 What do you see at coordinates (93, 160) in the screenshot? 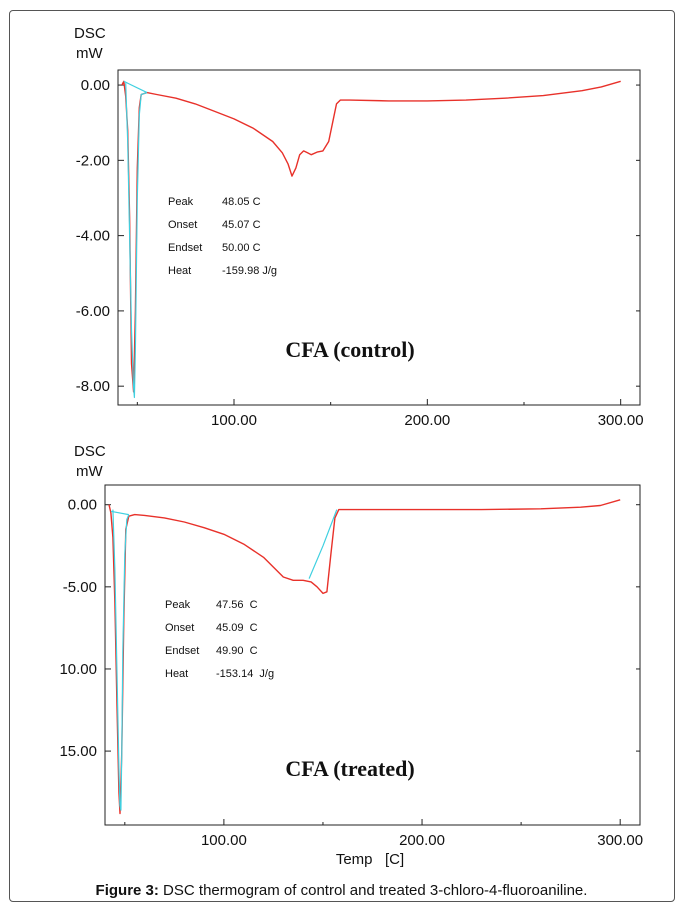
I see `top-y-tick-label: -2.00` at bounding box center [93, 160].